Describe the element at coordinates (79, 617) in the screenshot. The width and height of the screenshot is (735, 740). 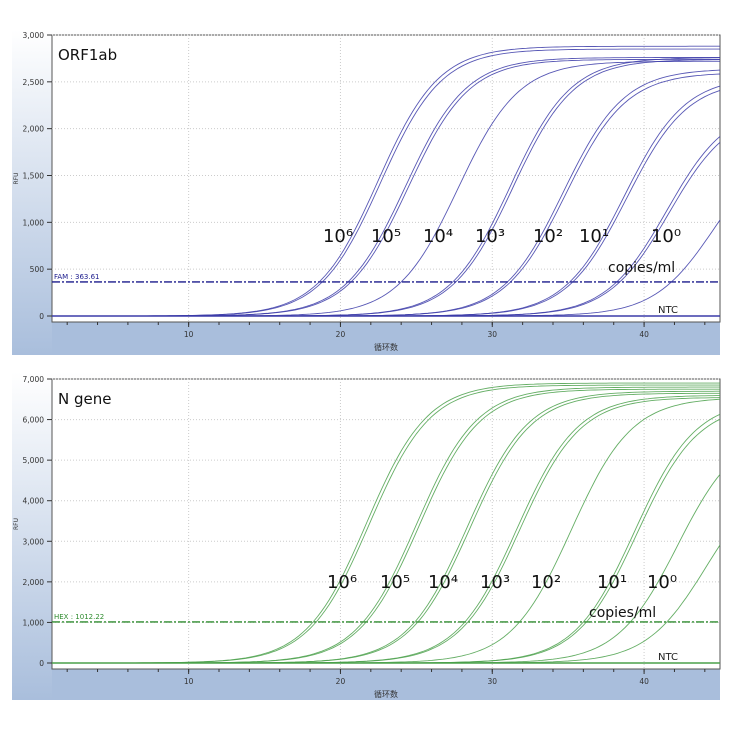
I see `threshold-label: HEX : 1012.22` at that location.